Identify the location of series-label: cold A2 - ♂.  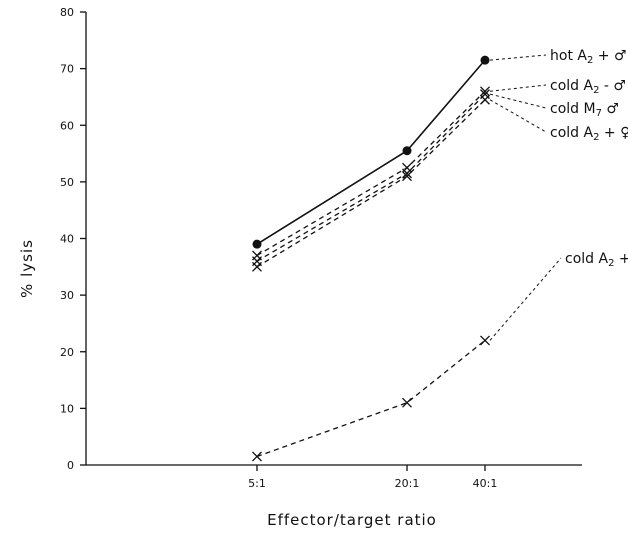
(588, 87).